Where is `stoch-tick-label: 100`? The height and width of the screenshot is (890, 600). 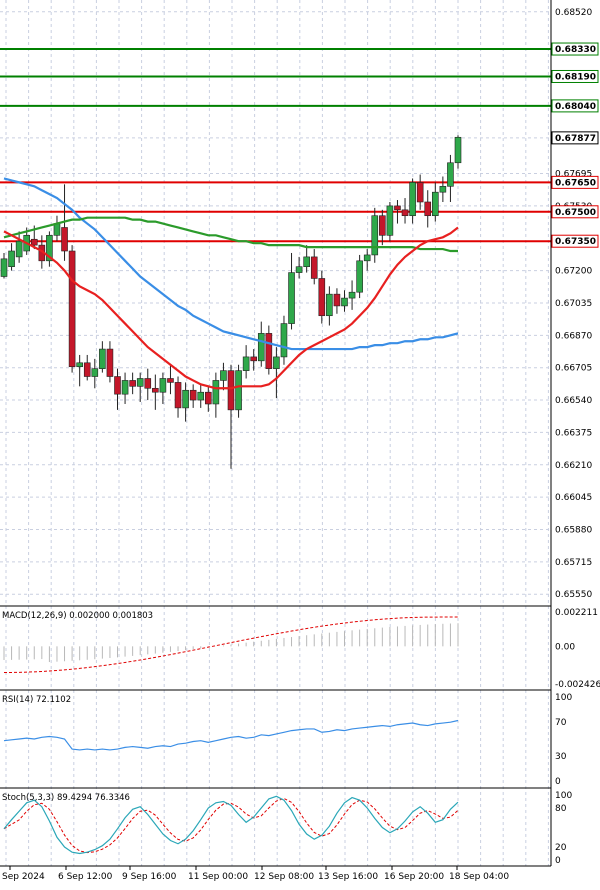
stoch-tick-label: 100 is located at coordinates (563, 796).